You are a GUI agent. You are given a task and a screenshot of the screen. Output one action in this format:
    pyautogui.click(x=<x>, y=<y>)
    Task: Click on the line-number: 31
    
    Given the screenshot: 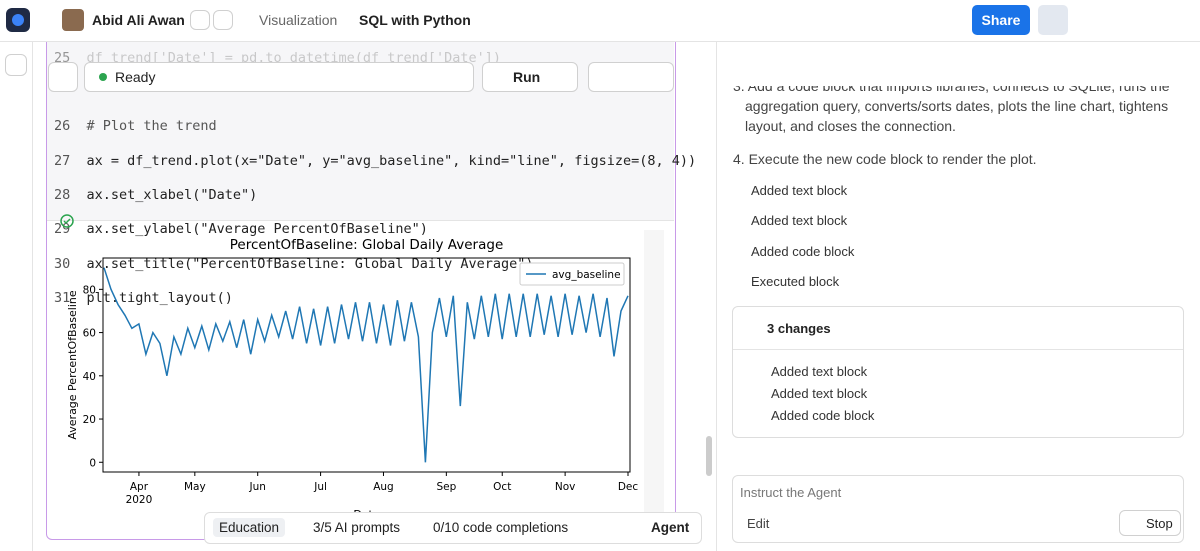 What is the action you would take?
    pyautogui.click(x=62, y=298)
    